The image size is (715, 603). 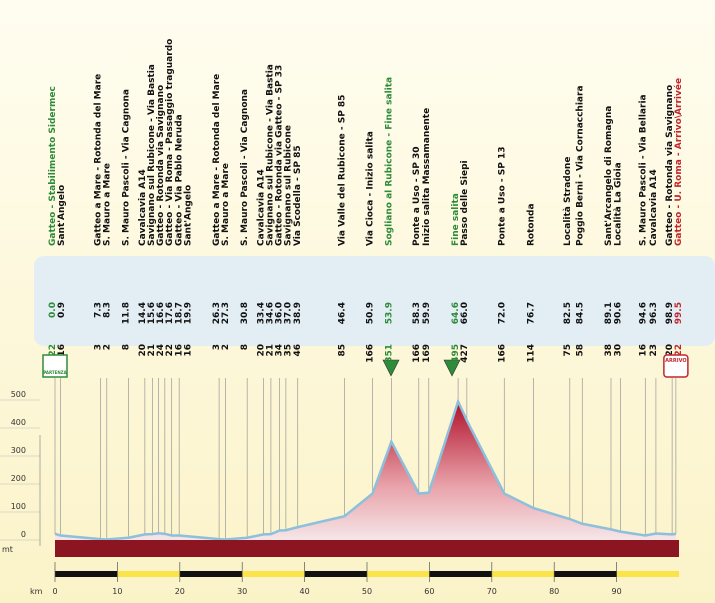 What do you see at coordinates (261, 313) in the screenshot?
I see `km-label: 33.4` at bounding box center [261, 313].